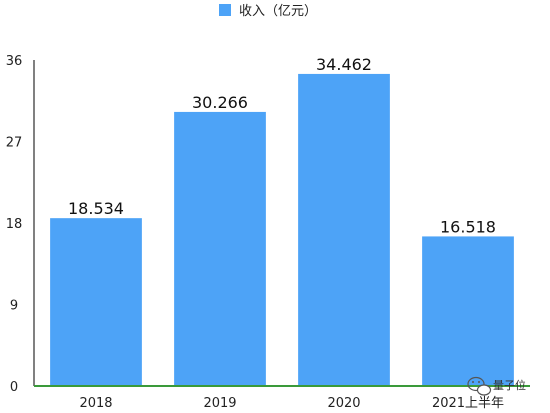 This screenshot has height=413, width=550. What do you see at coordinates (220, 248) in the screenshot?
I see `bar-2019` at bounding box center [220, 248].